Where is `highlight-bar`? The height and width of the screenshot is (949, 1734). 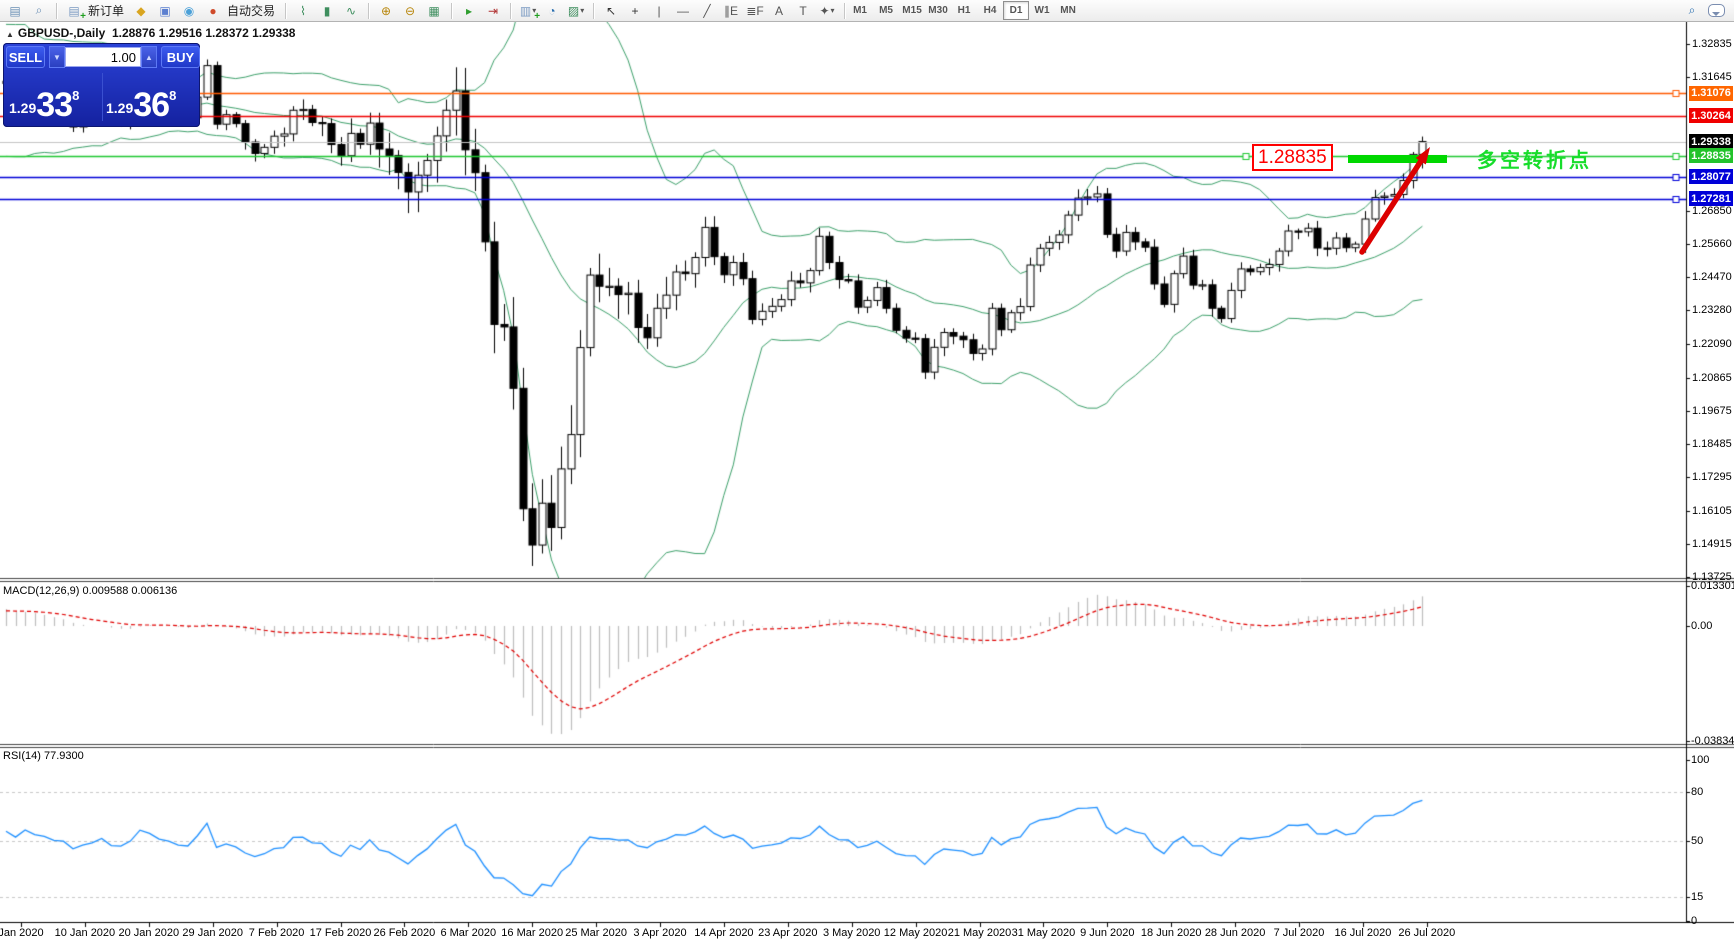 highlight-bar is located at coordinates (1397, 159).